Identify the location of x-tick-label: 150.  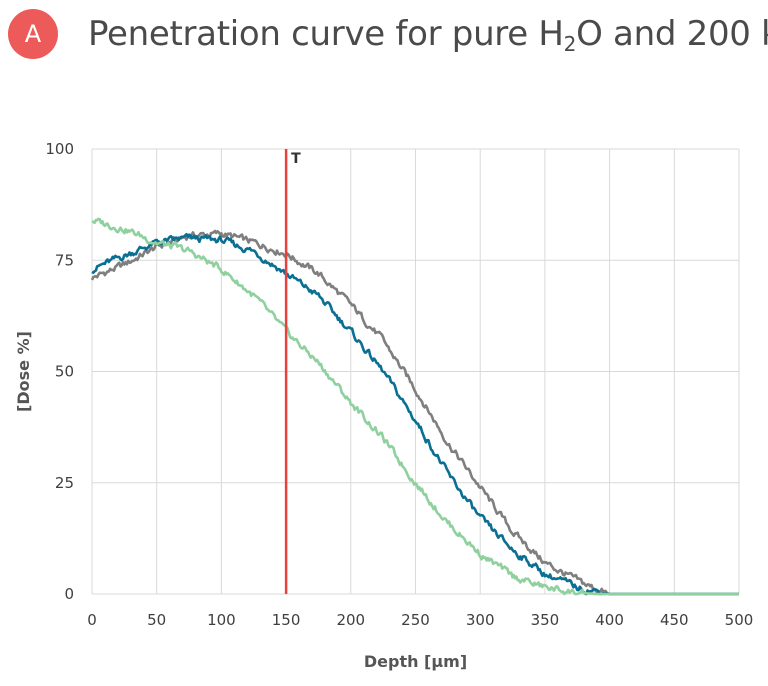
(286, 620).